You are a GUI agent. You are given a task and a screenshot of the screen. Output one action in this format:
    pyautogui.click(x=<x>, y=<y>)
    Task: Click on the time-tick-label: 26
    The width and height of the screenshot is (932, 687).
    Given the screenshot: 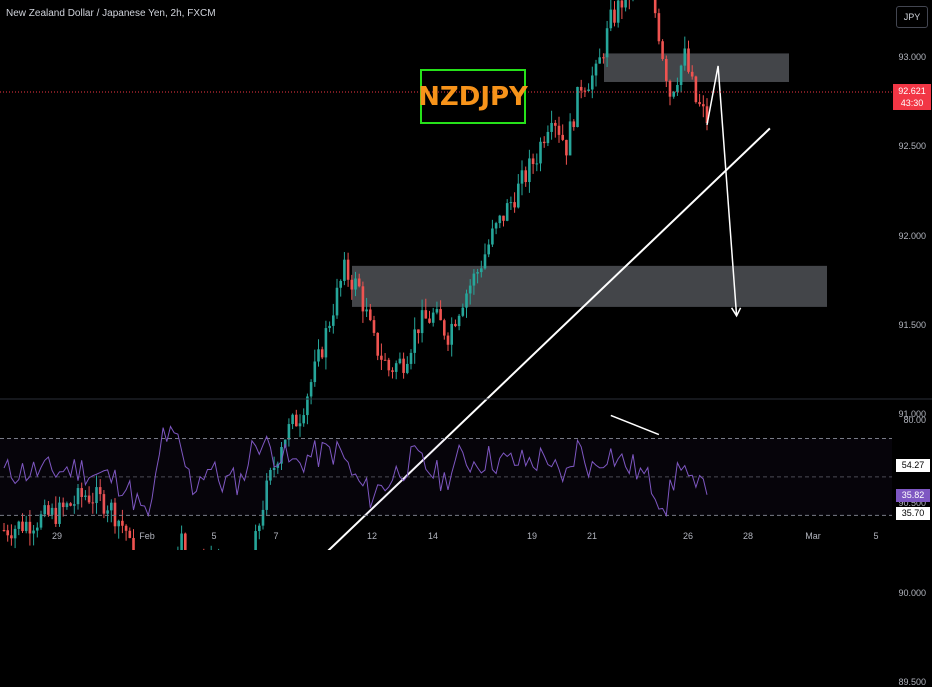 What is the action you would take?
    pyautogui.click(x=688, y=536)
    